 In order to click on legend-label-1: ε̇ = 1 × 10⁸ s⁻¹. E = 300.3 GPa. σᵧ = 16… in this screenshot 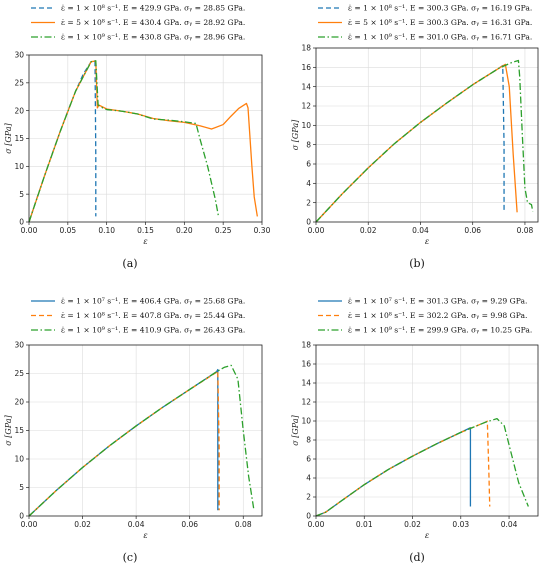, I will do `click(440, 8)`.